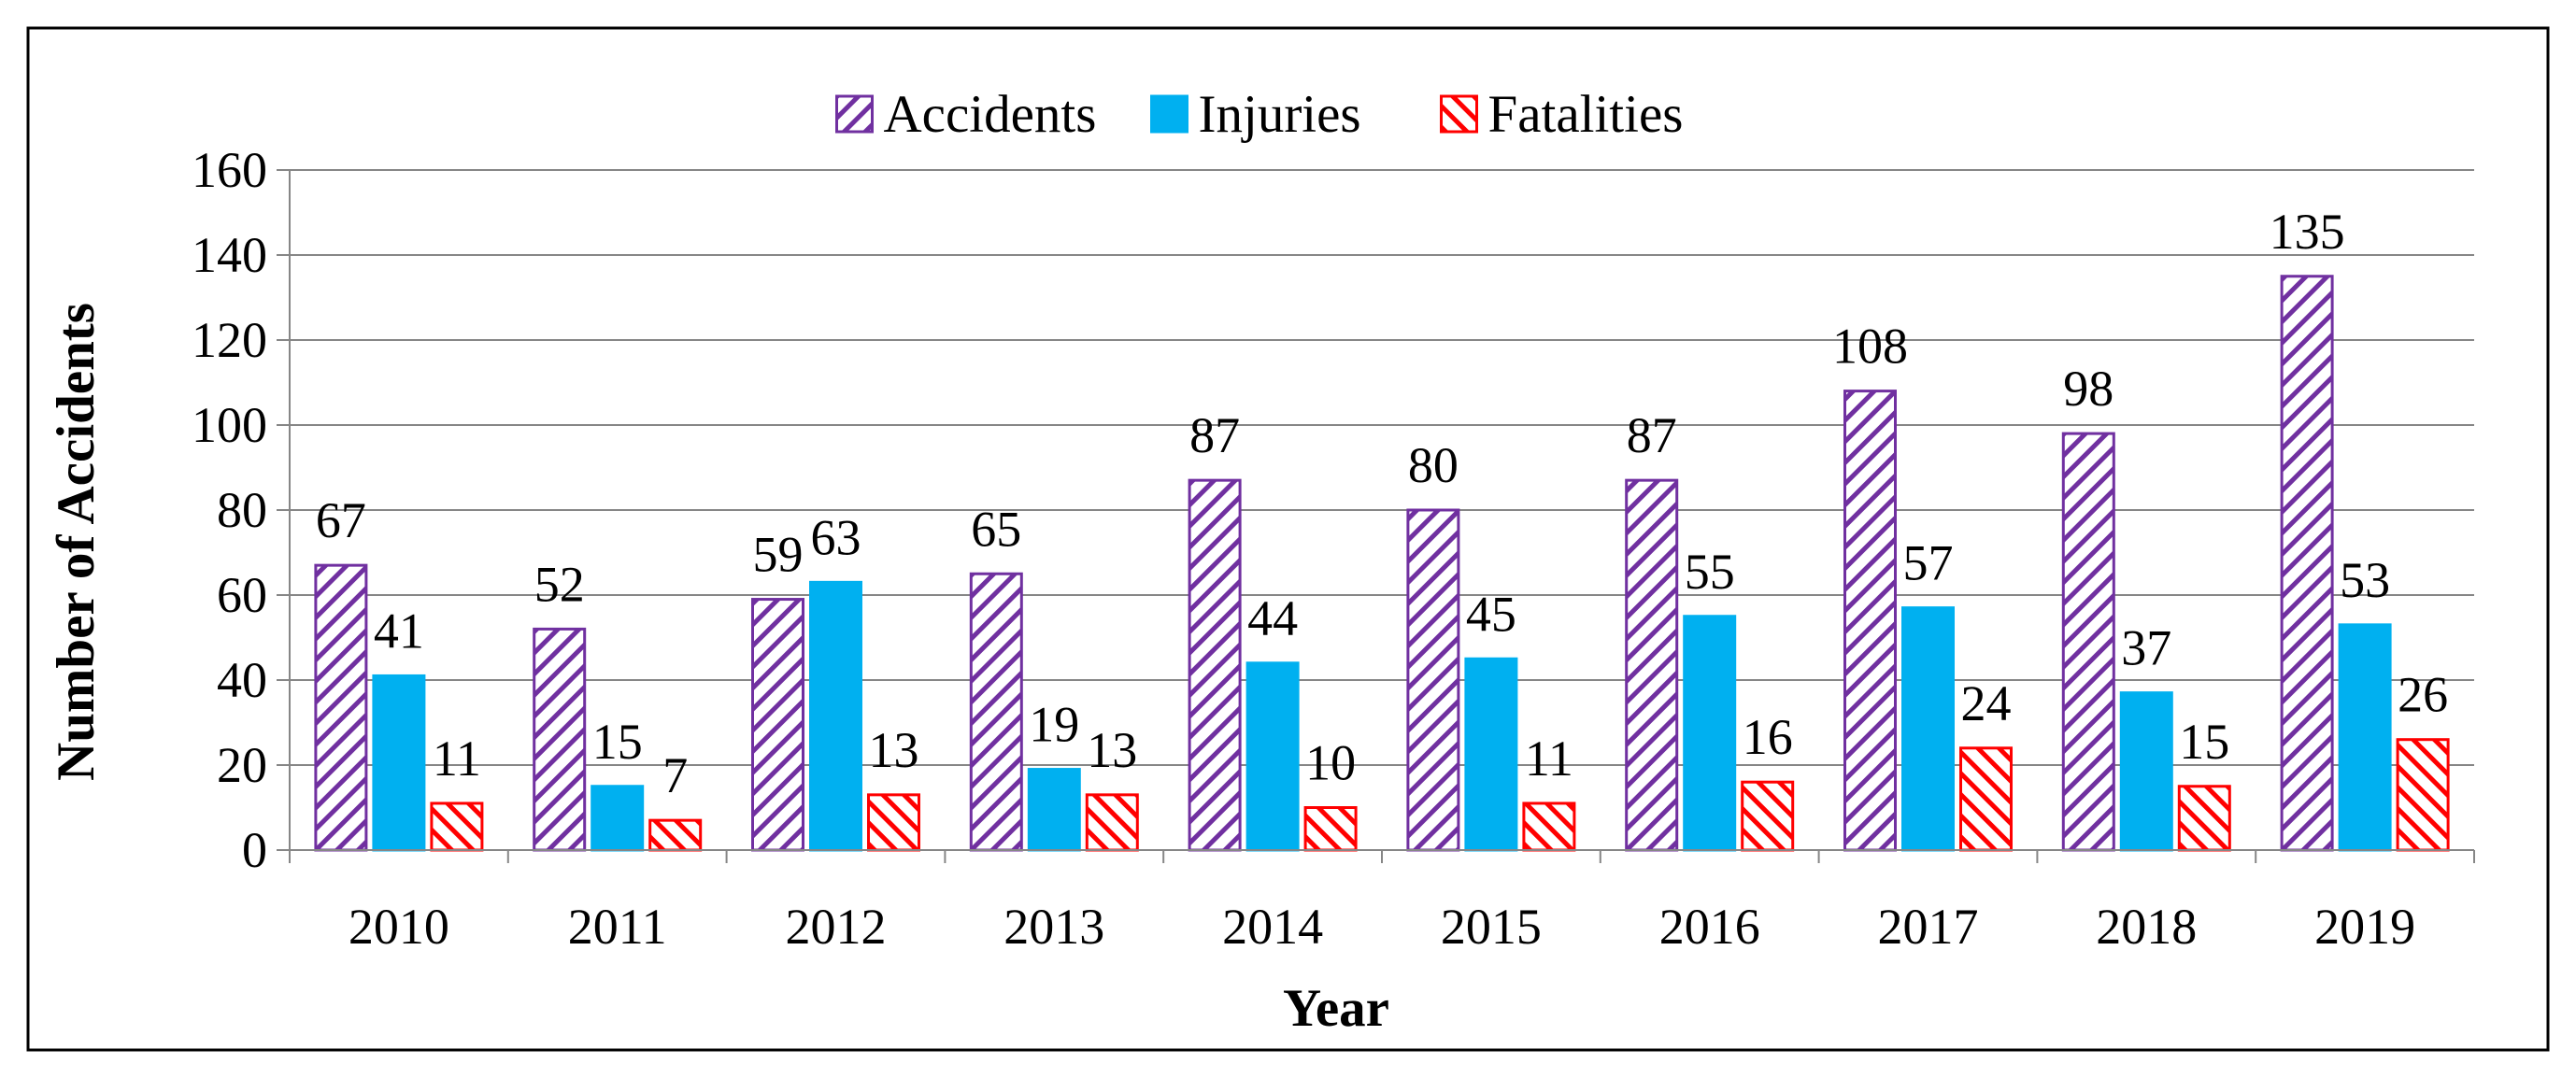 The image size is (2576, 1078). I want to click on x-tick-label: 2017, so click(1928, 927).